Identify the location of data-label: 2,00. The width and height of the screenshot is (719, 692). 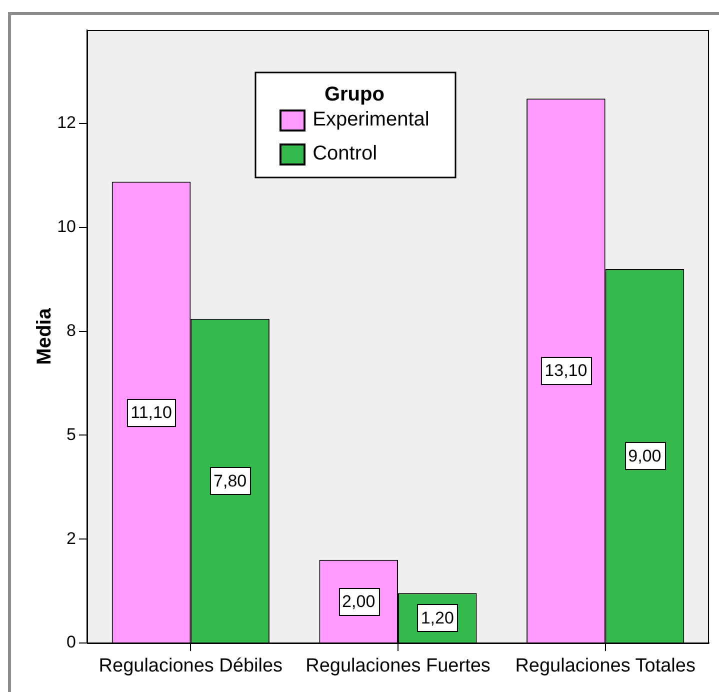
(359, 601).